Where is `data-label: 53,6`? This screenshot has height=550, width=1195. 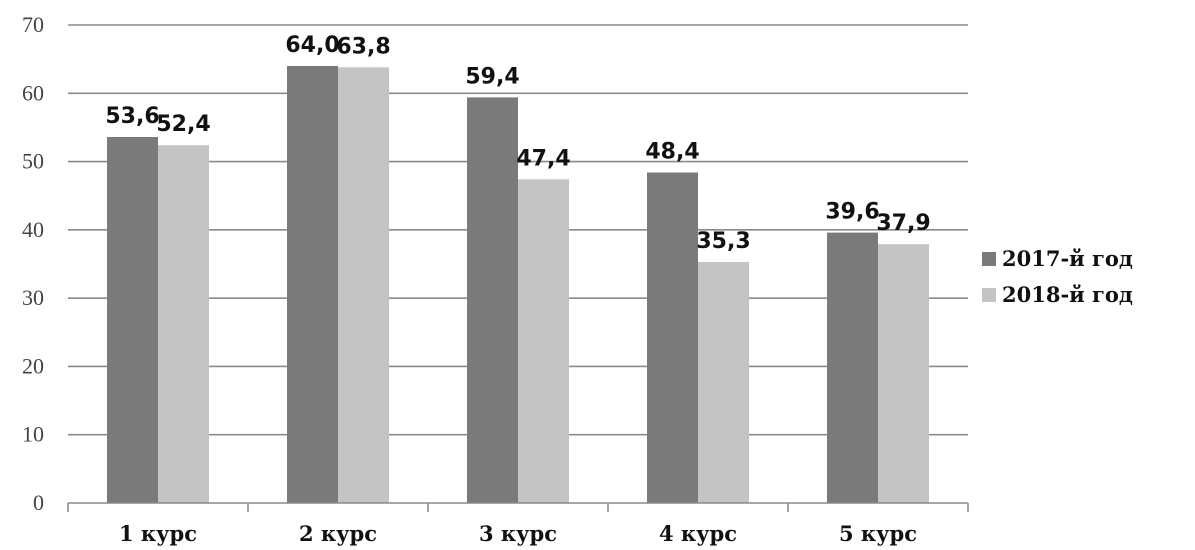 data-label: 53,6 is located at coordinates (132, 116).